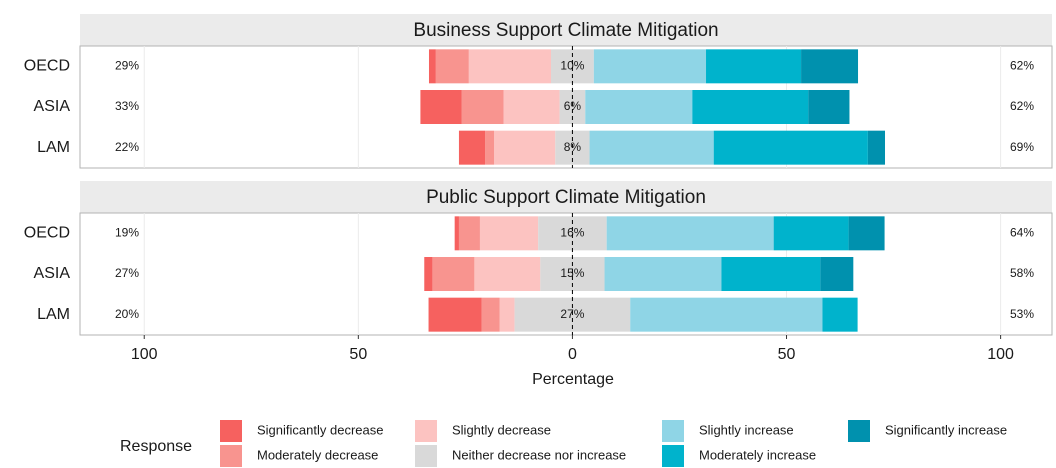  What do you see at coordinates (573, 379) in the screenshot?
I see `x-axis-label: Percentage` at bounding box center [573, 379].